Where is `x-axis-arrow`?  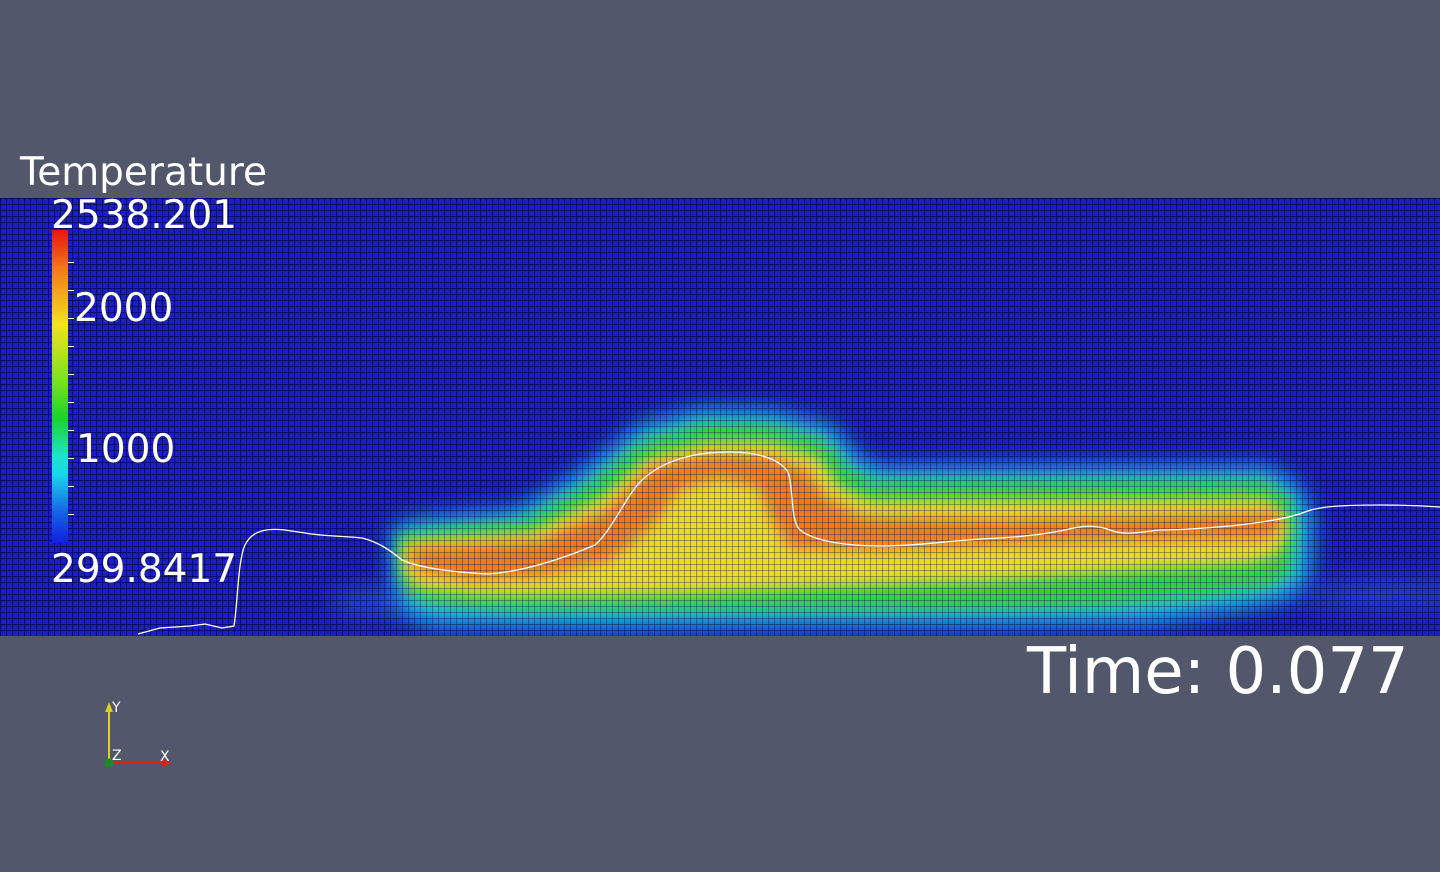 x-axis-arrow is located at coordinates (167, 763).